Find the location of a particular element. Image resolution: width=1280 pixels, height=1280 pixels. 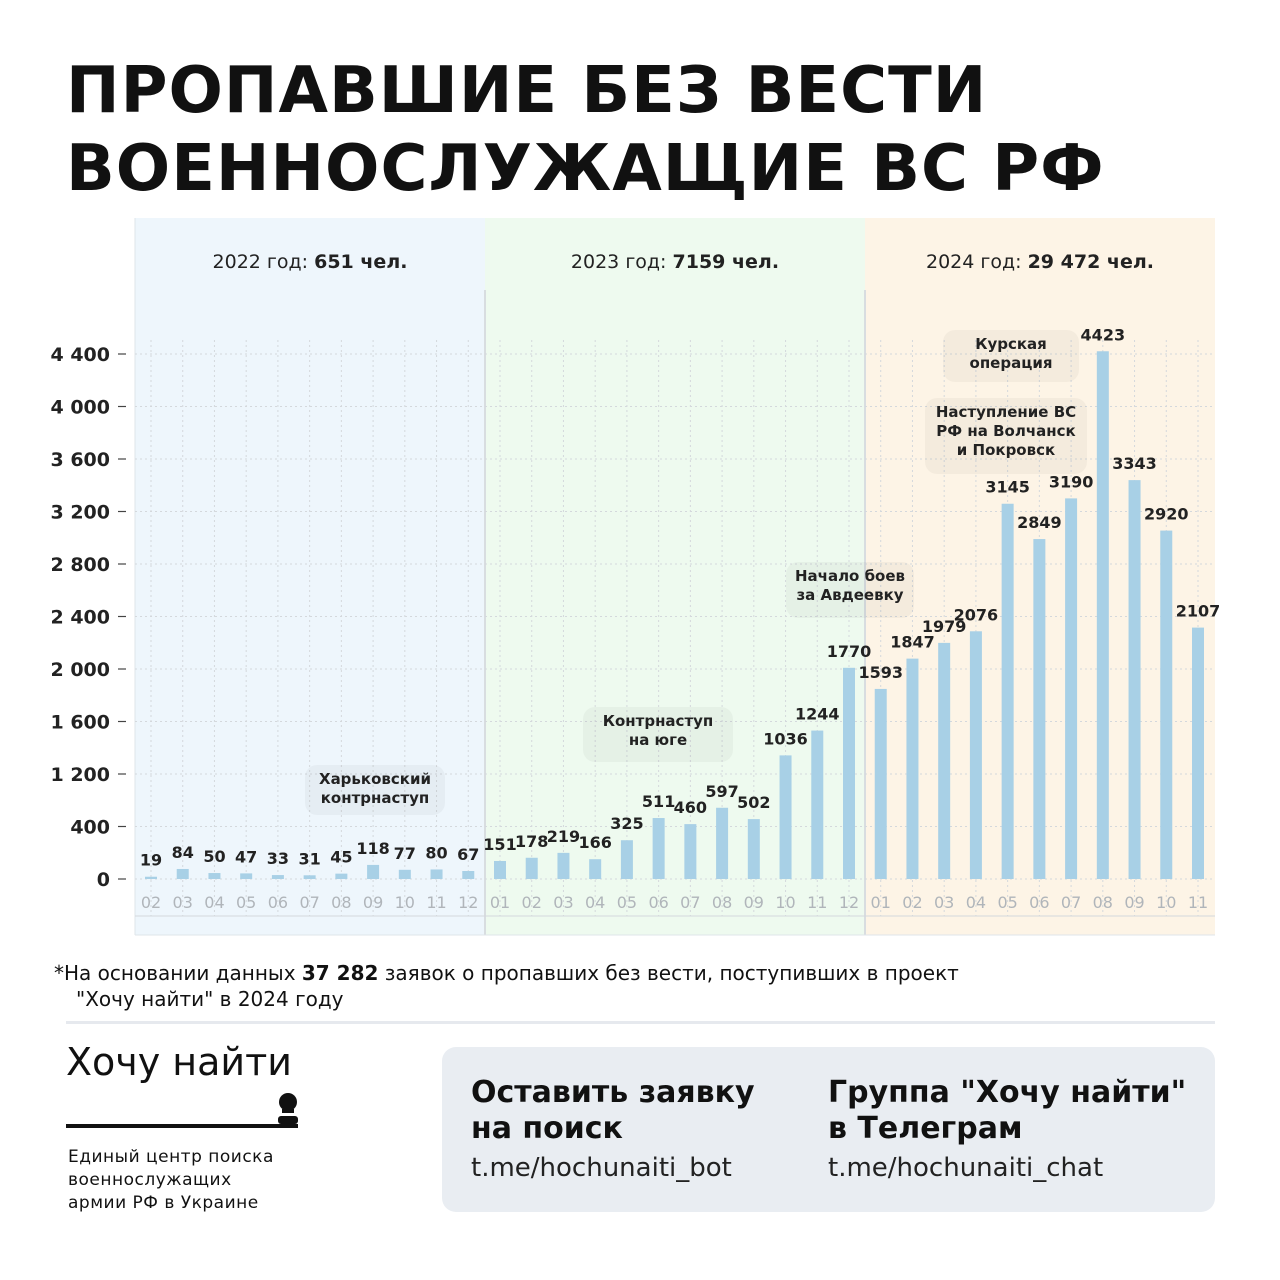

bar-value-label: 597 is located at coordinates (721, 791).